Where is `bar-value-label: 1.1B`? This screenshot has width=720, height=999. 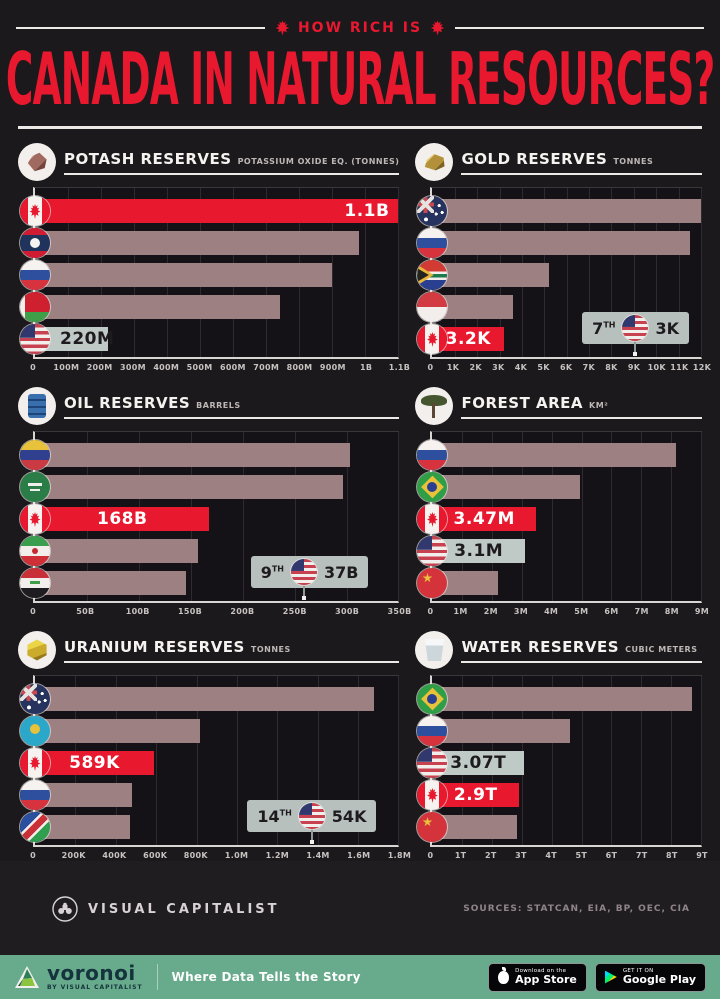
bar-value-label: 1.1B is located at coordinates (367, 211).